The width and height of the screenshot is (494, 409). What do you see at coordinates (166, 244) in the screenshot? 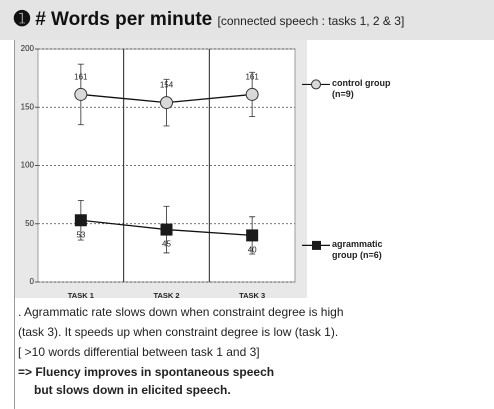
I see `data-label: 45` at bounding box center [166, 244].